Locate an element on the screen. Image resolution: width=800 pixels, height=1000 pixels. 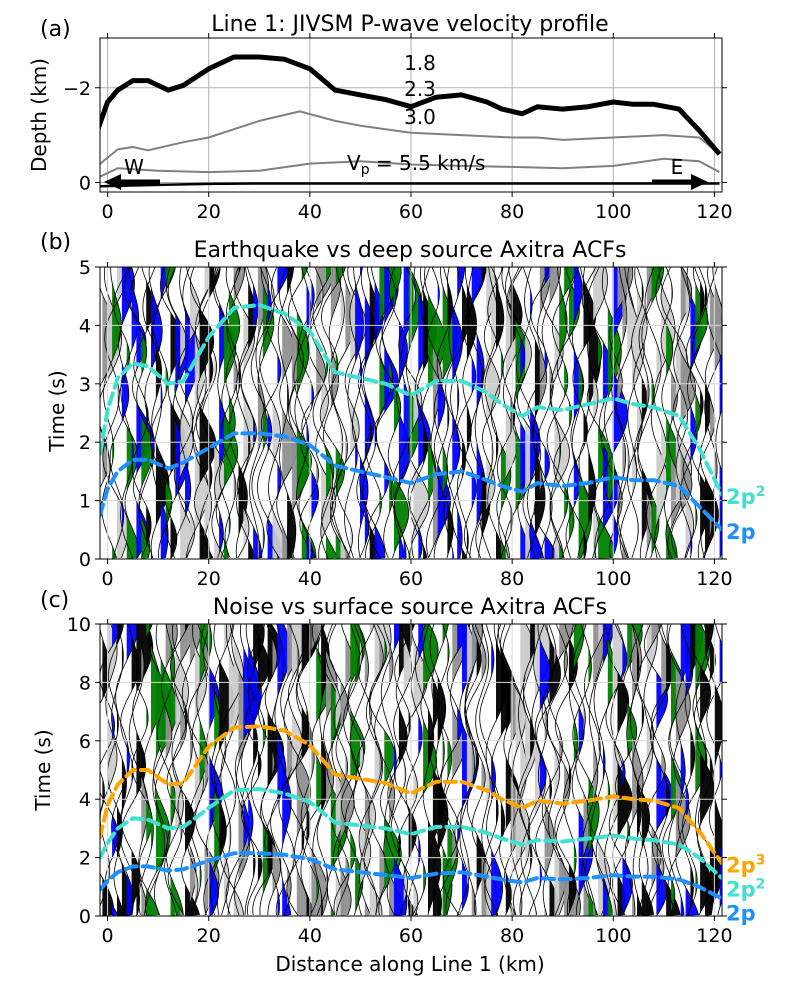
x-tick-label: 60 is located at coordinates (411, 579).